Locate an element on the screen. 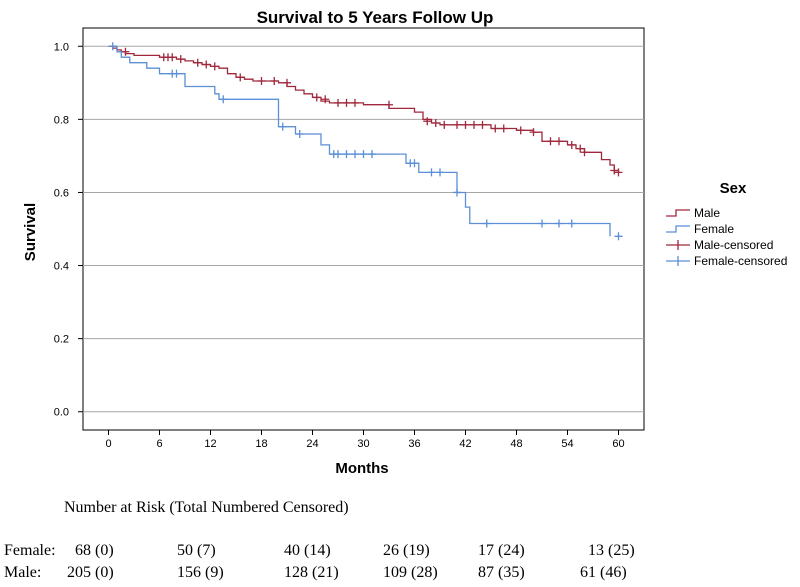 The width and height of the screenshot is (800, 587). chart-title: Survival to 5 Years Follow Up is located at coordinates (375, 17).